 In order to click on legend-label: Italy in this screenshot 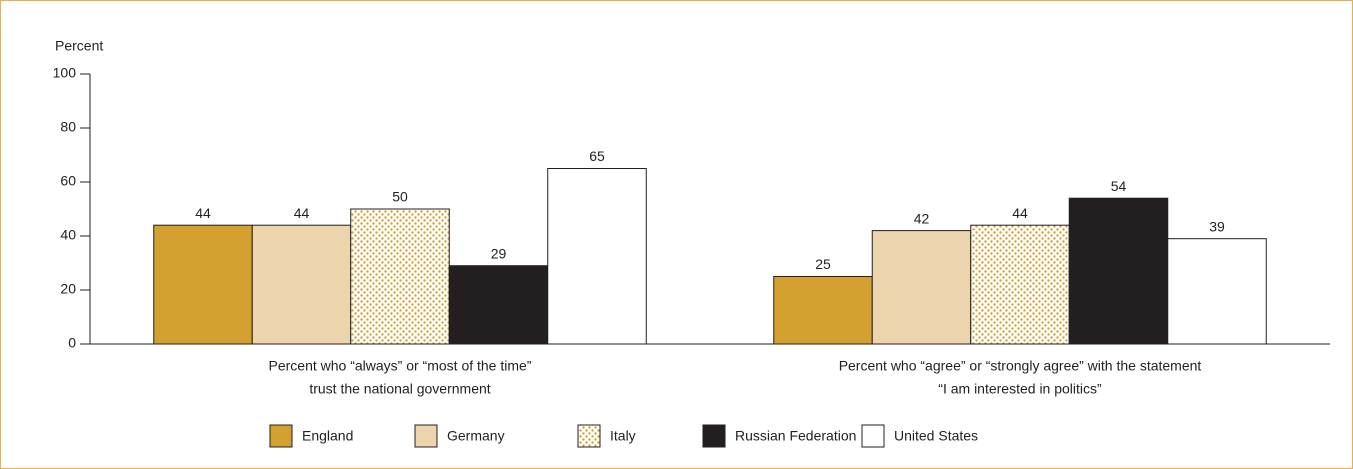, I will do `click(623, 436)`.